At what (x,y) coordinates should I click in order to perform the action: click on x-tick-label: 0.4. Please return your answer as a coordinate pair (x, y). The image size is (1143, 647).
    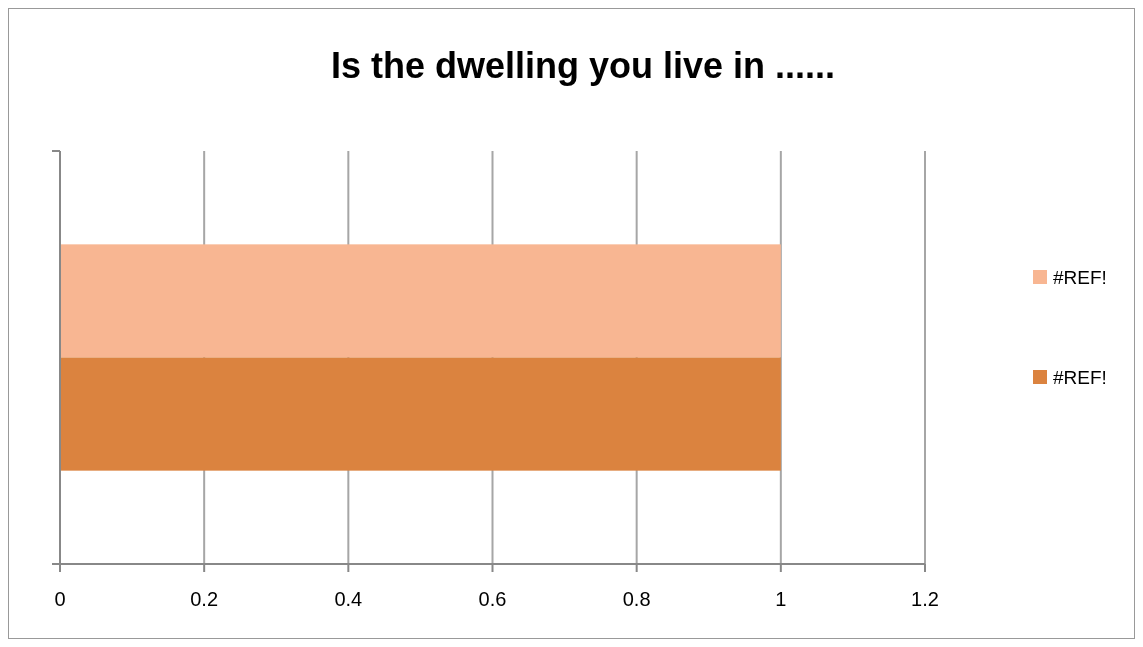
    Looking at the image, I should click on (348, 599).